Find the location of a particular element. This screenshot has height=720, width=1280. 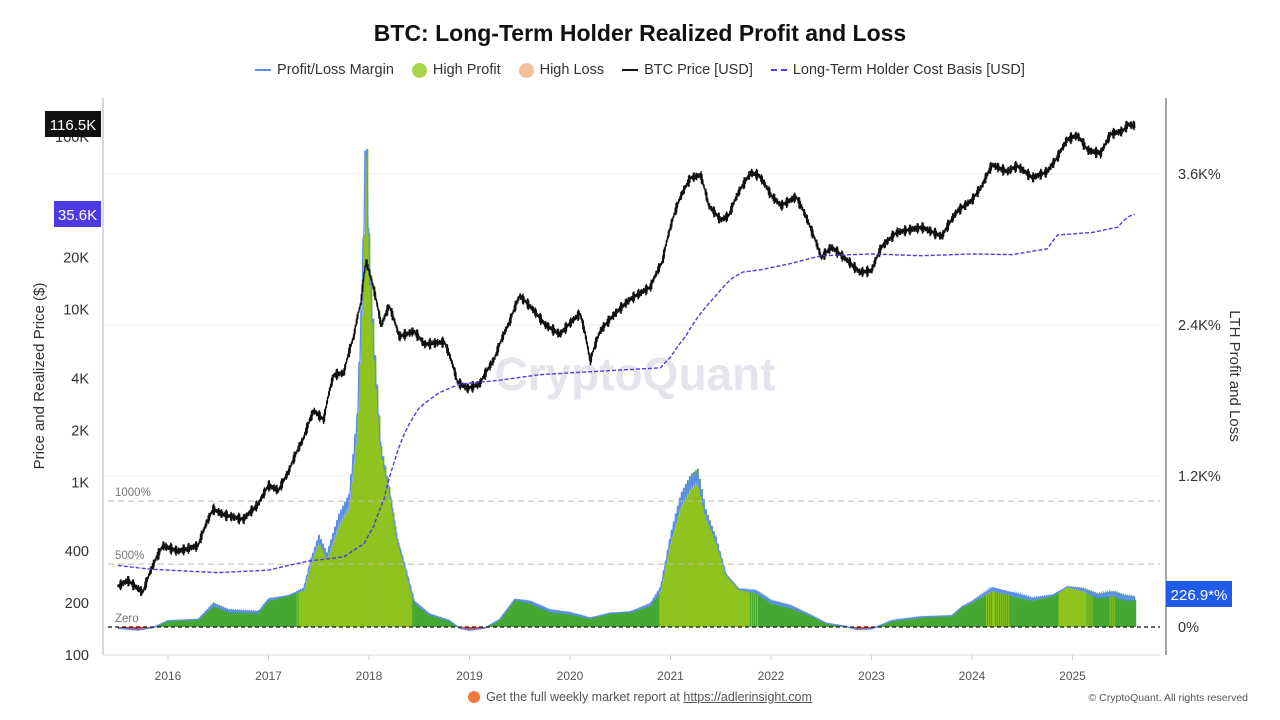

x-tick-label: 2024 is located at coordinates (972, 676).